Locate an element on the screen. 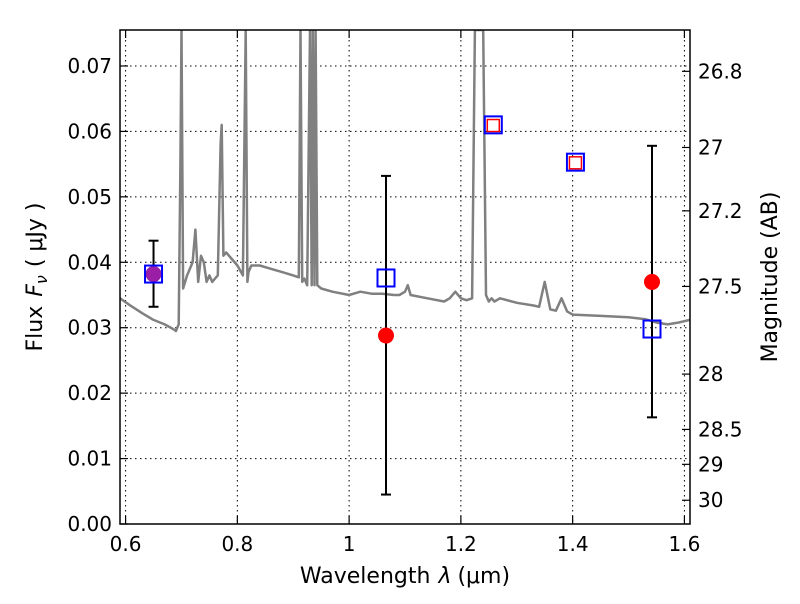 This screenshot has height=604, width=800. y-tick-label: 0.02 is located at coordinates (89, 393).